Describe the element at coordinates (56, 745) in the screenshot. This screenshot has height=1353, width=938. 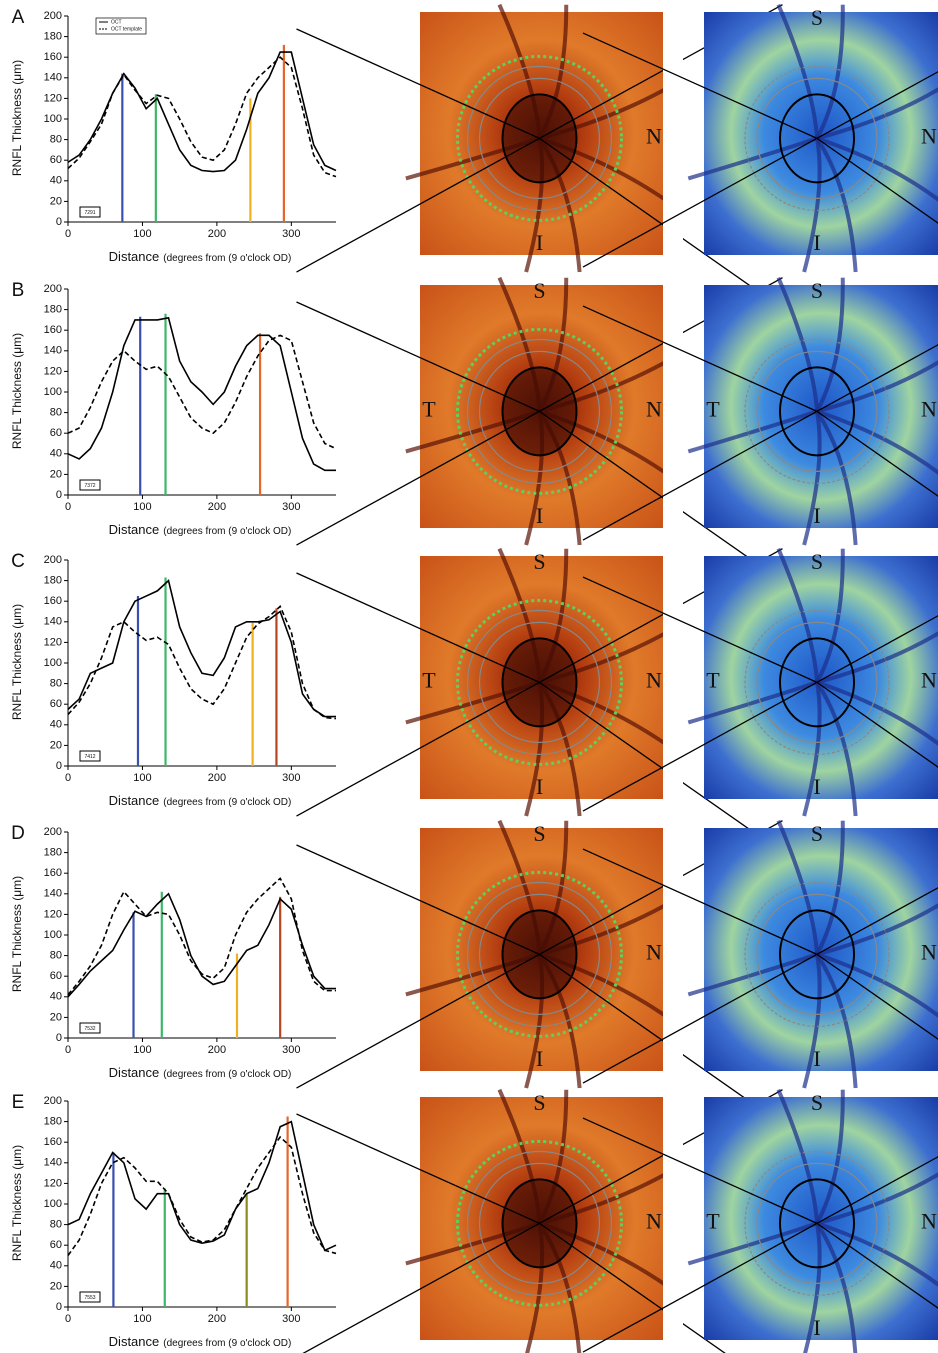
I see `y-tick-label: 20` at that location.